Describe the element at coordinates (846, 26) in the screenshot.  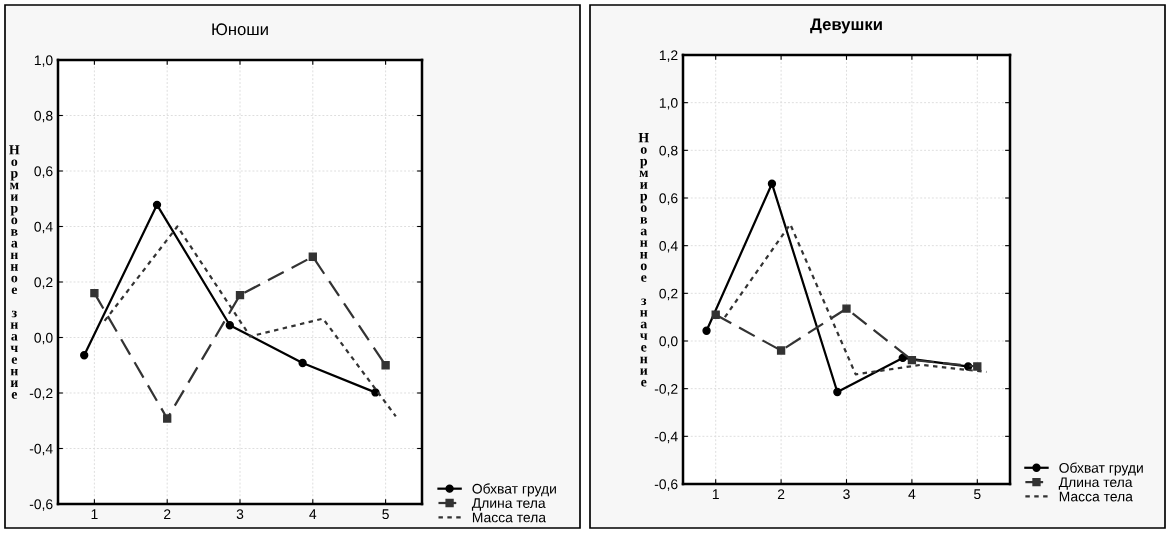
I see `chart-title: Девушки` at that location.